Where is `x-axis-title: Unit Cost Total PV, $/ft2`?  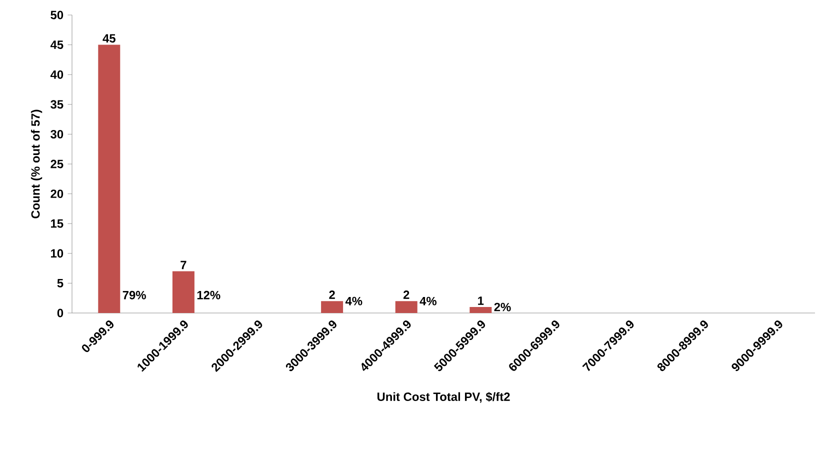
x-axis-title: Unit Cost Total PV, $/ft2 is located at coordinates (443, 397).